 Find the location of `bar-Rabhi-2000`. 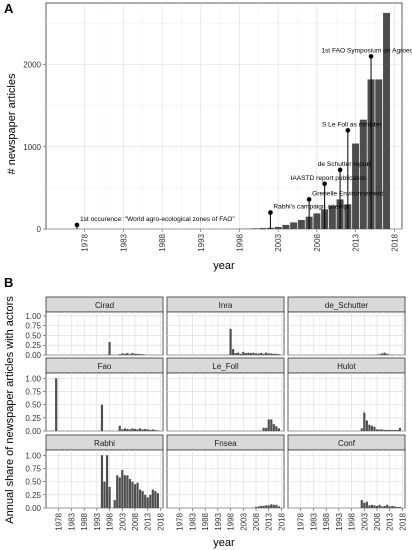

bar-Rabhi-2000 is located at coordinates (114, 504).